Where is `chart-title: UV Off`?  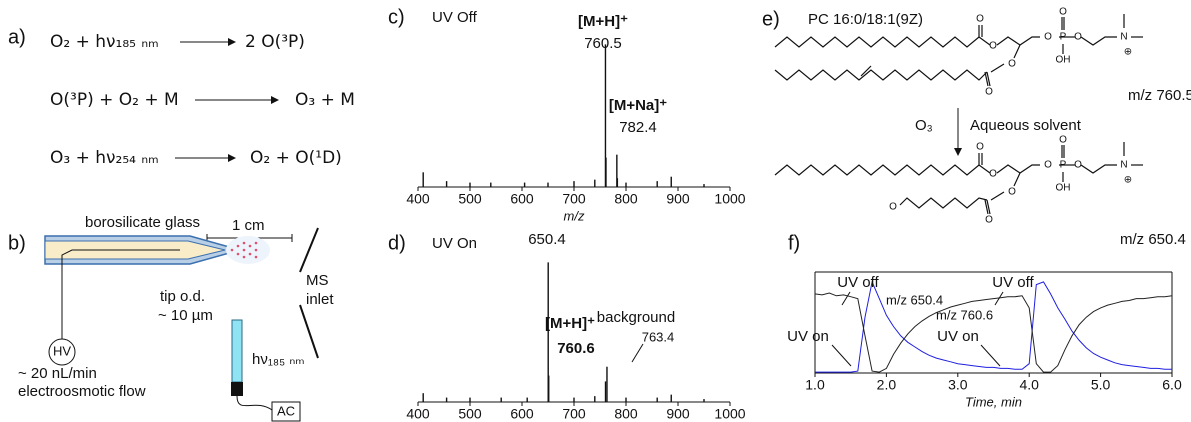
chart-title: UV Off is located at coordinates (455, 17).